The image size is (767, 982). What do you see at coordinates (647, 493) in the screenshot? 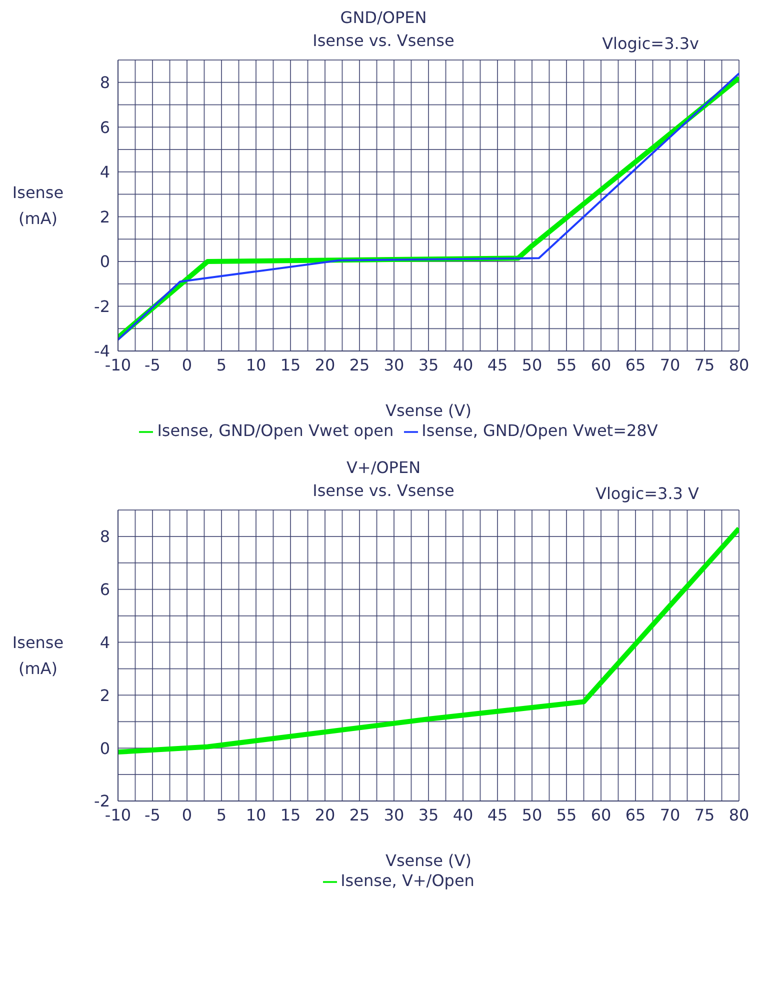
I see `text: Vlogic=3.3 V` at bounding box center [647, 493].